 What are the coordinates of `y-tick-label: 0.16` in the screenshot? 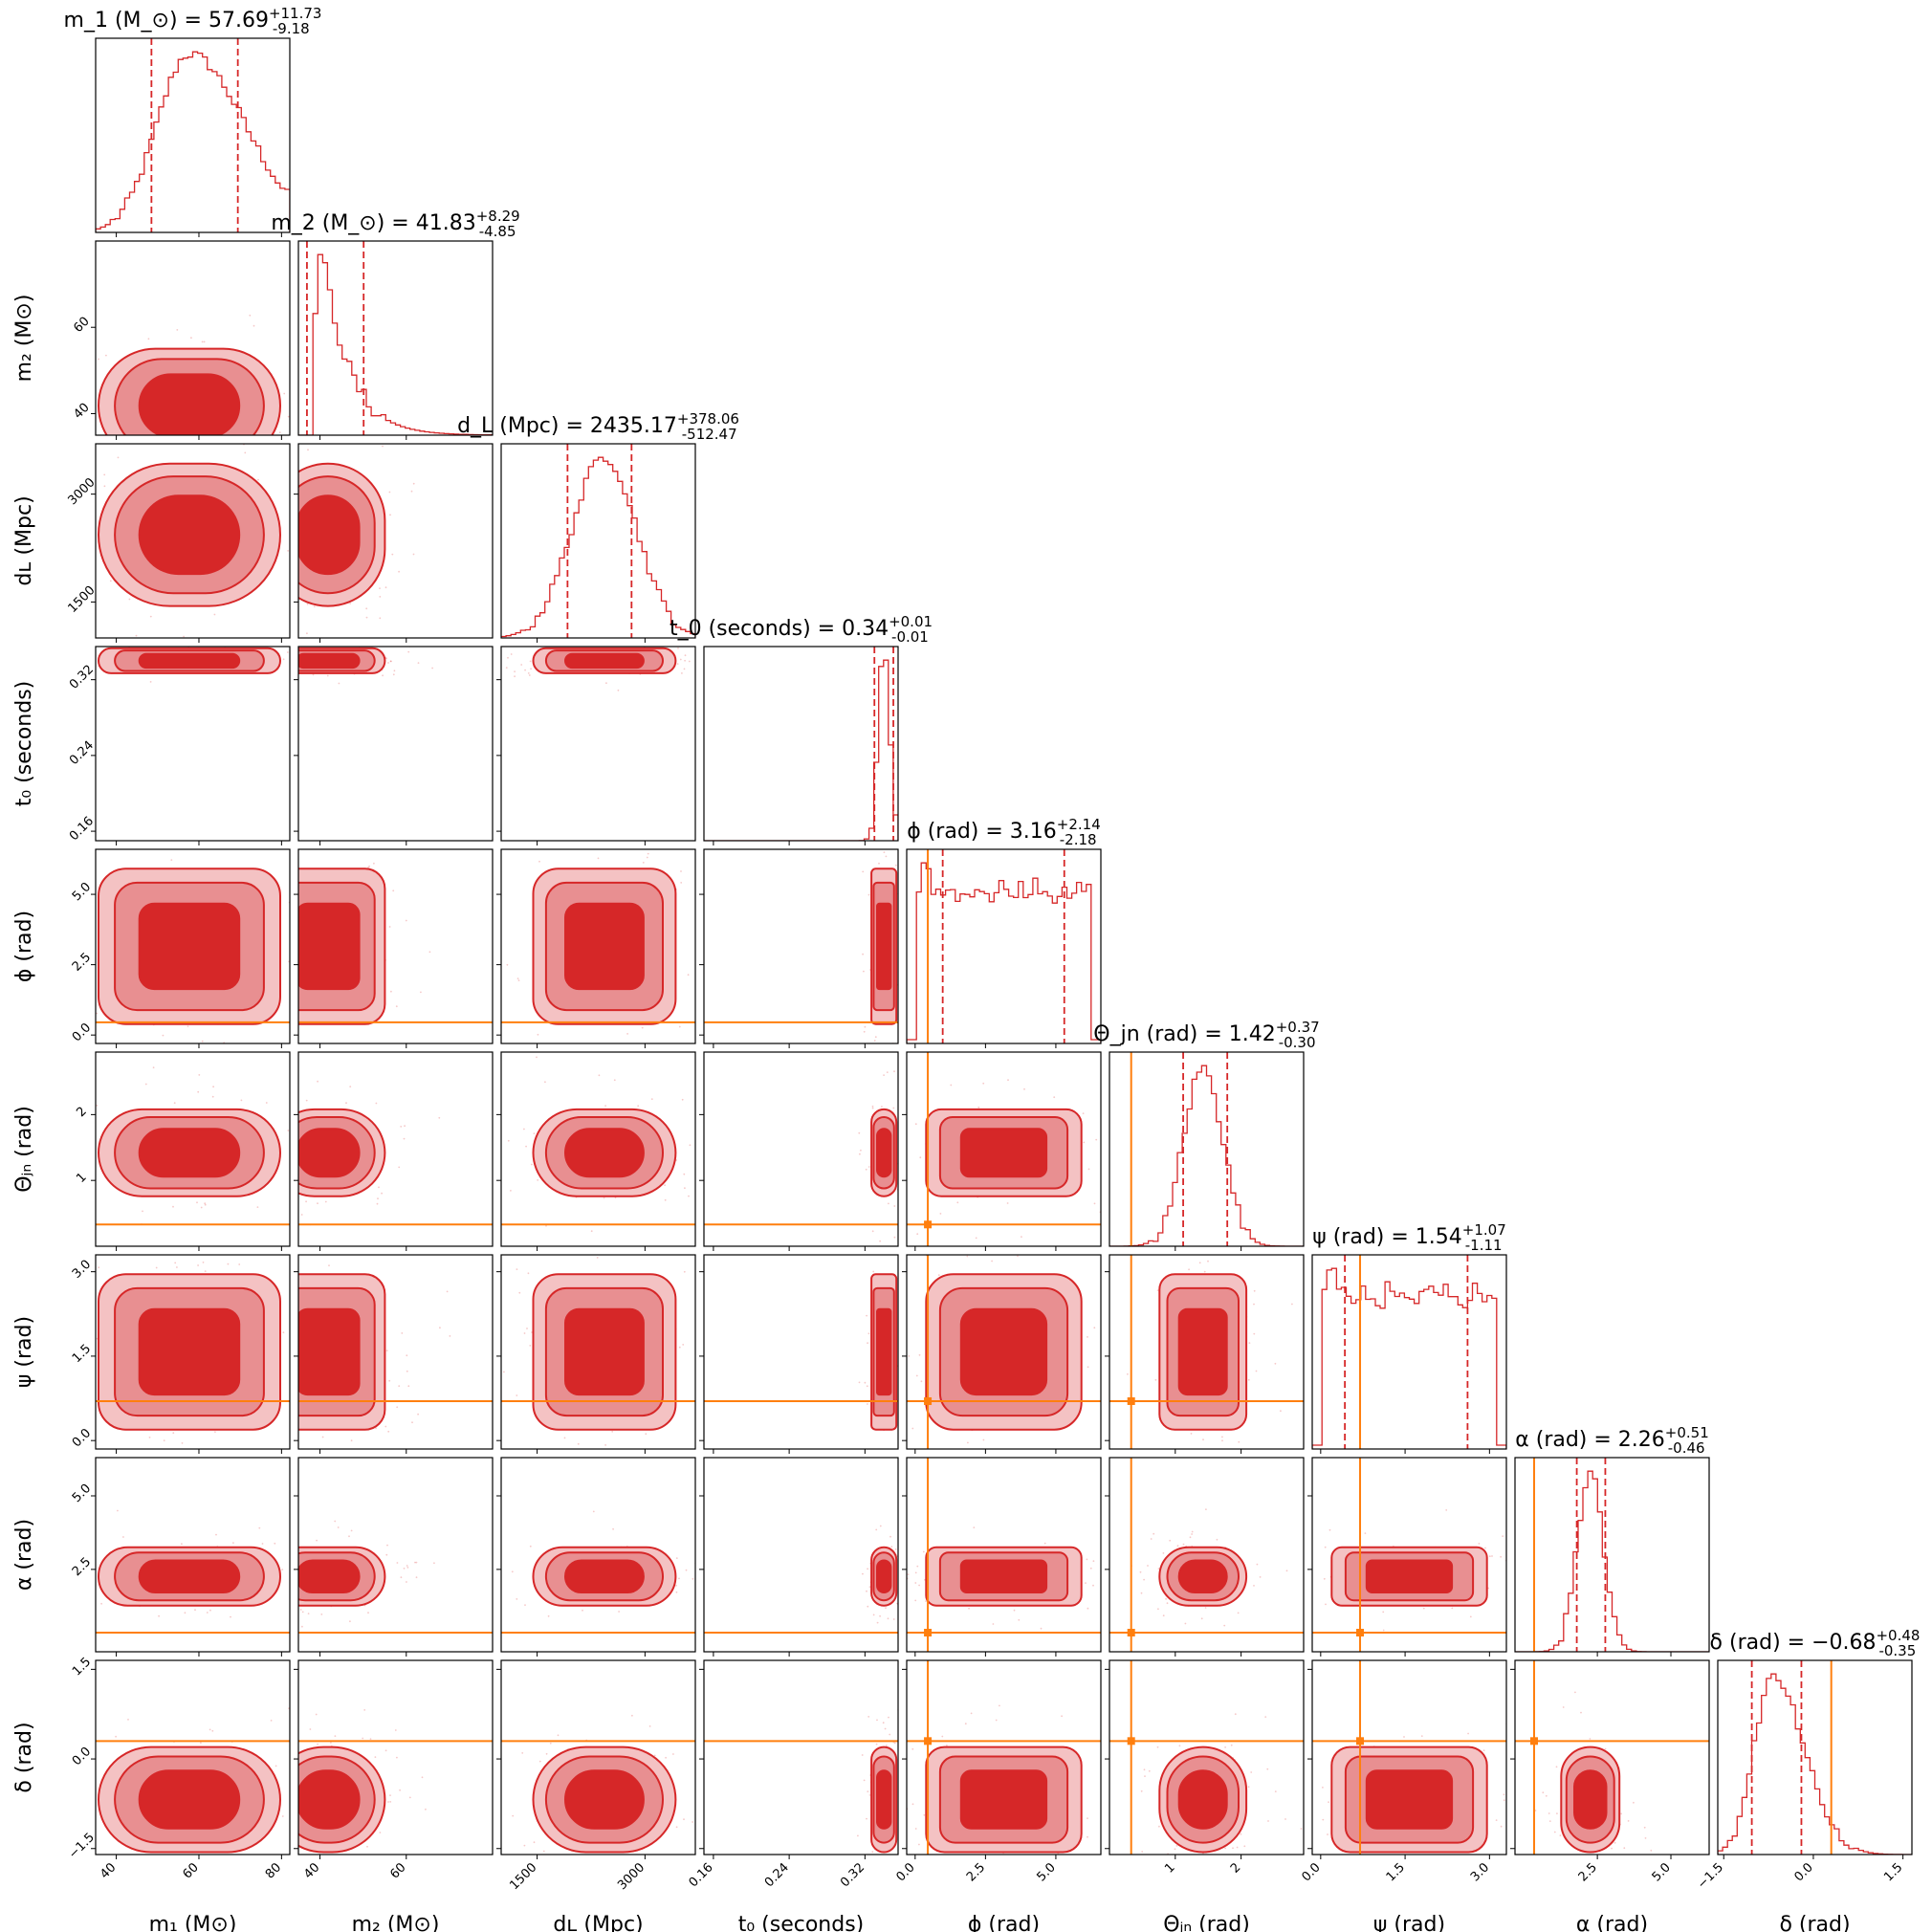 It's located at (82, 829).